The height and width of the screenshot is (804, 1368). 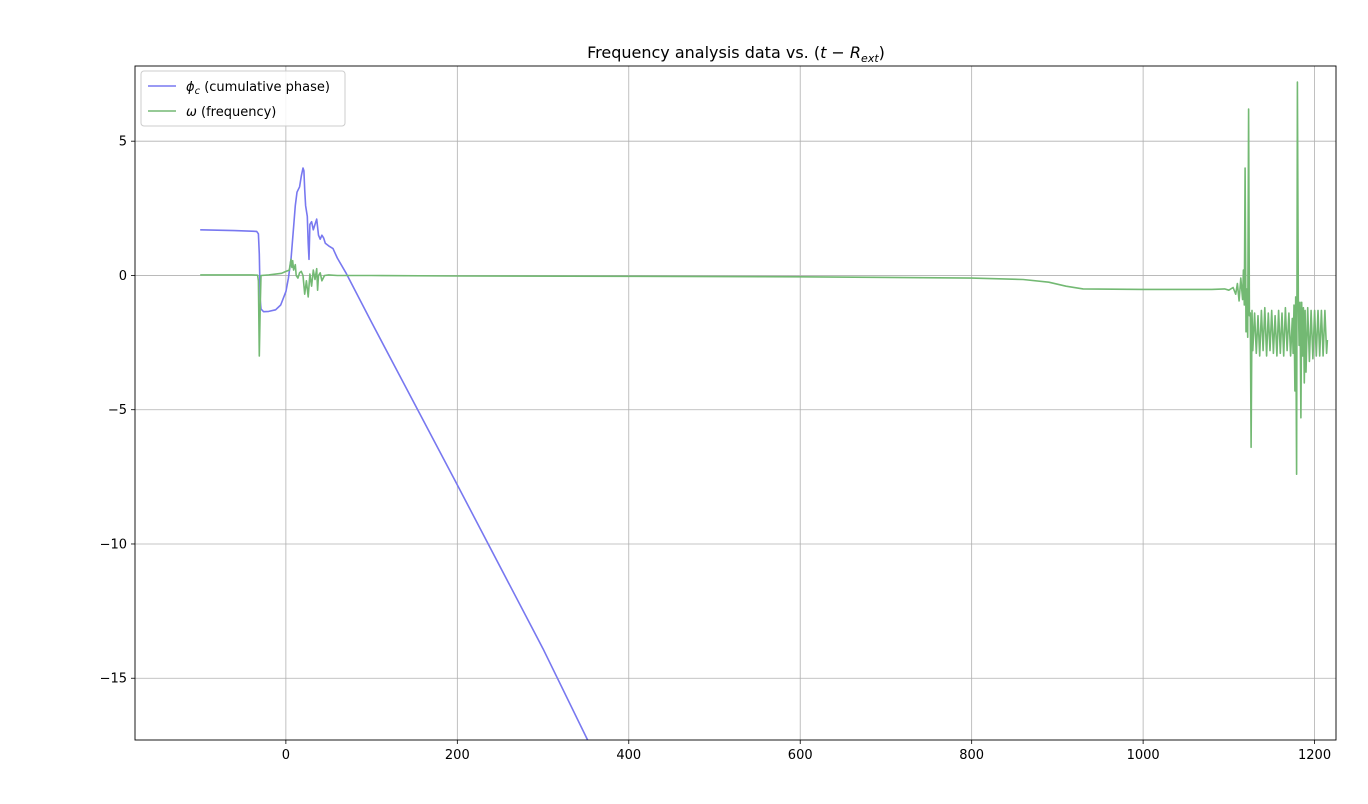 What do you see at coordinates (123, 142) in the screenshot?
I see `y-tick-label: 5` at bounding box center [123, 142].